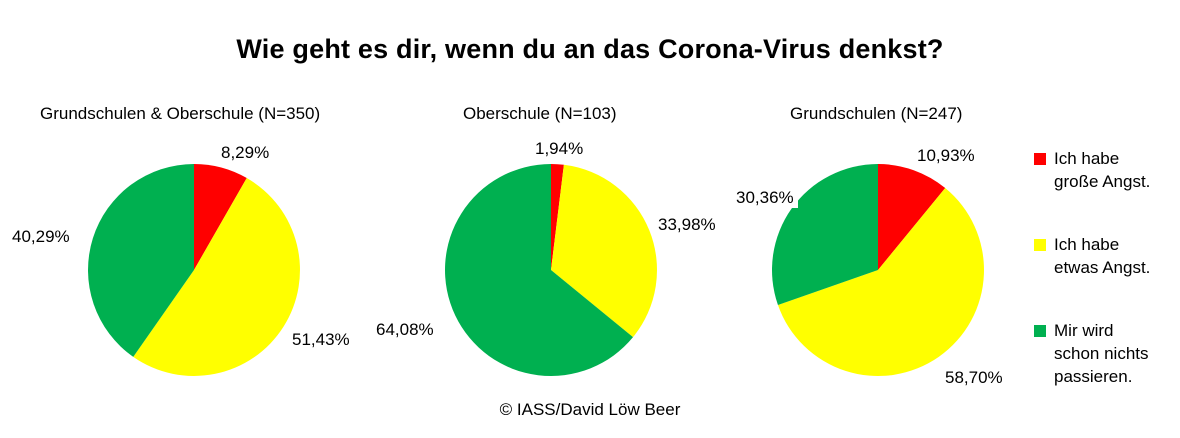 The height and width of the screenshot is (438, 1180). Describe the element at coordinates (539, 270) in the screenshot. I see `chart-2-slice-nichts` at that location.